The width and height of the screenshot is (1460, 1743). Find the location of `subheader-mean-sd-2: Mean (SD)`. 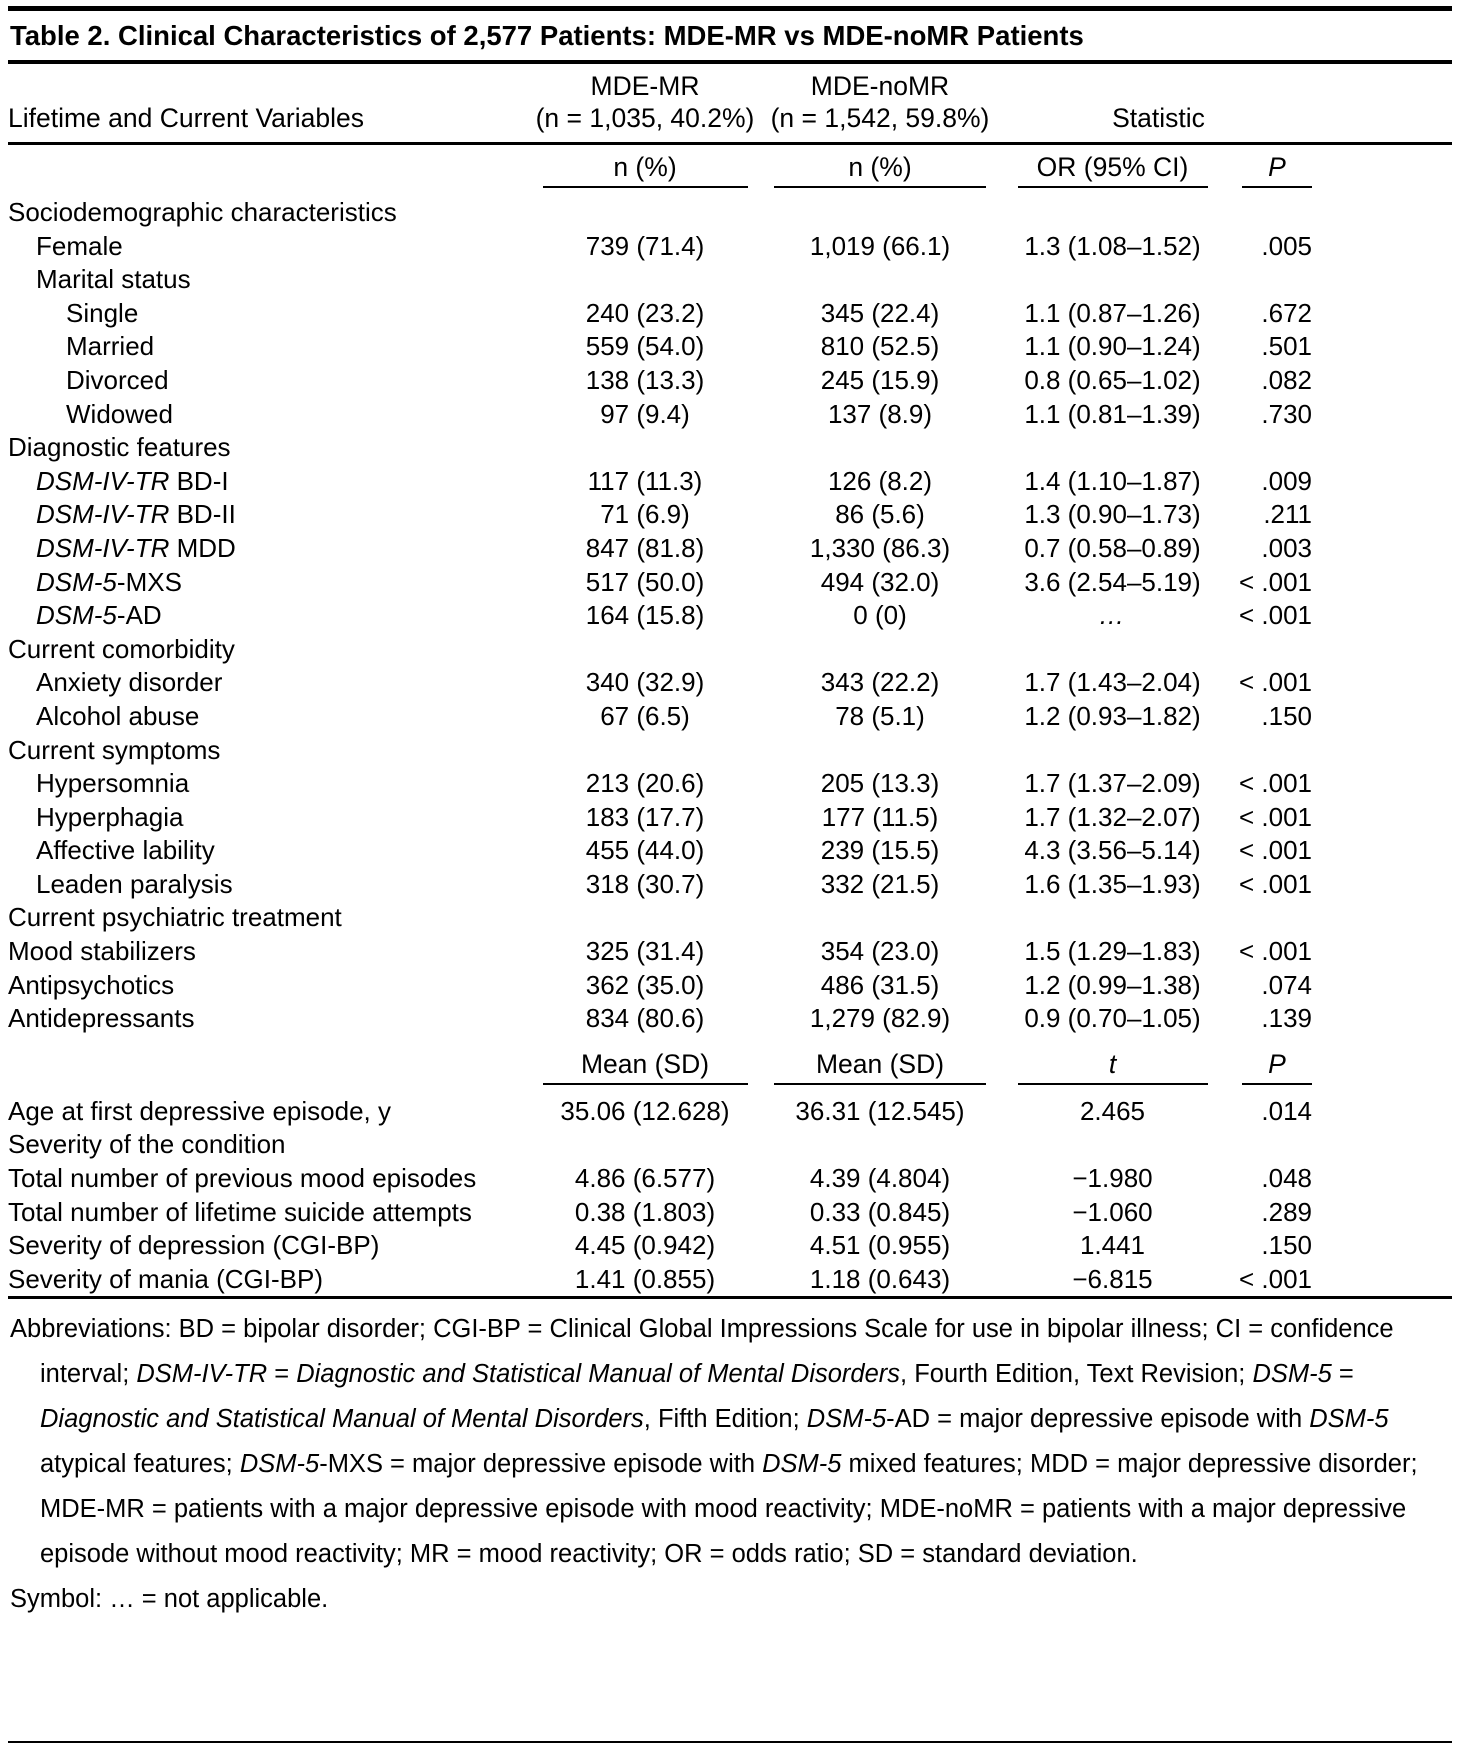

subheader-mean-sd-2: Mean (SD) is located at coordinates (880, 1067).